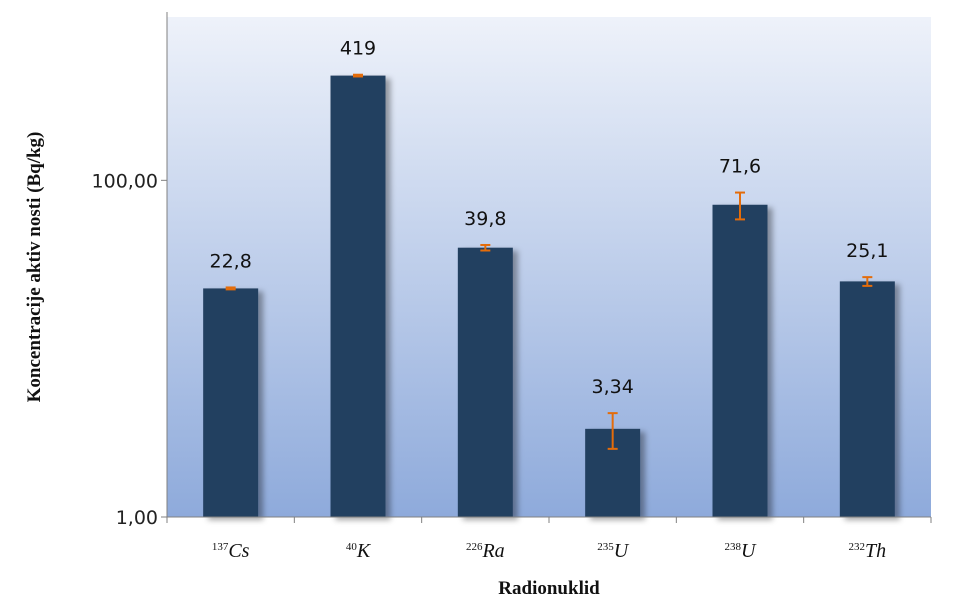 The height and width of the screenshot is (608, 956). I want to click on data-label: 39,8, so click(485, 219).